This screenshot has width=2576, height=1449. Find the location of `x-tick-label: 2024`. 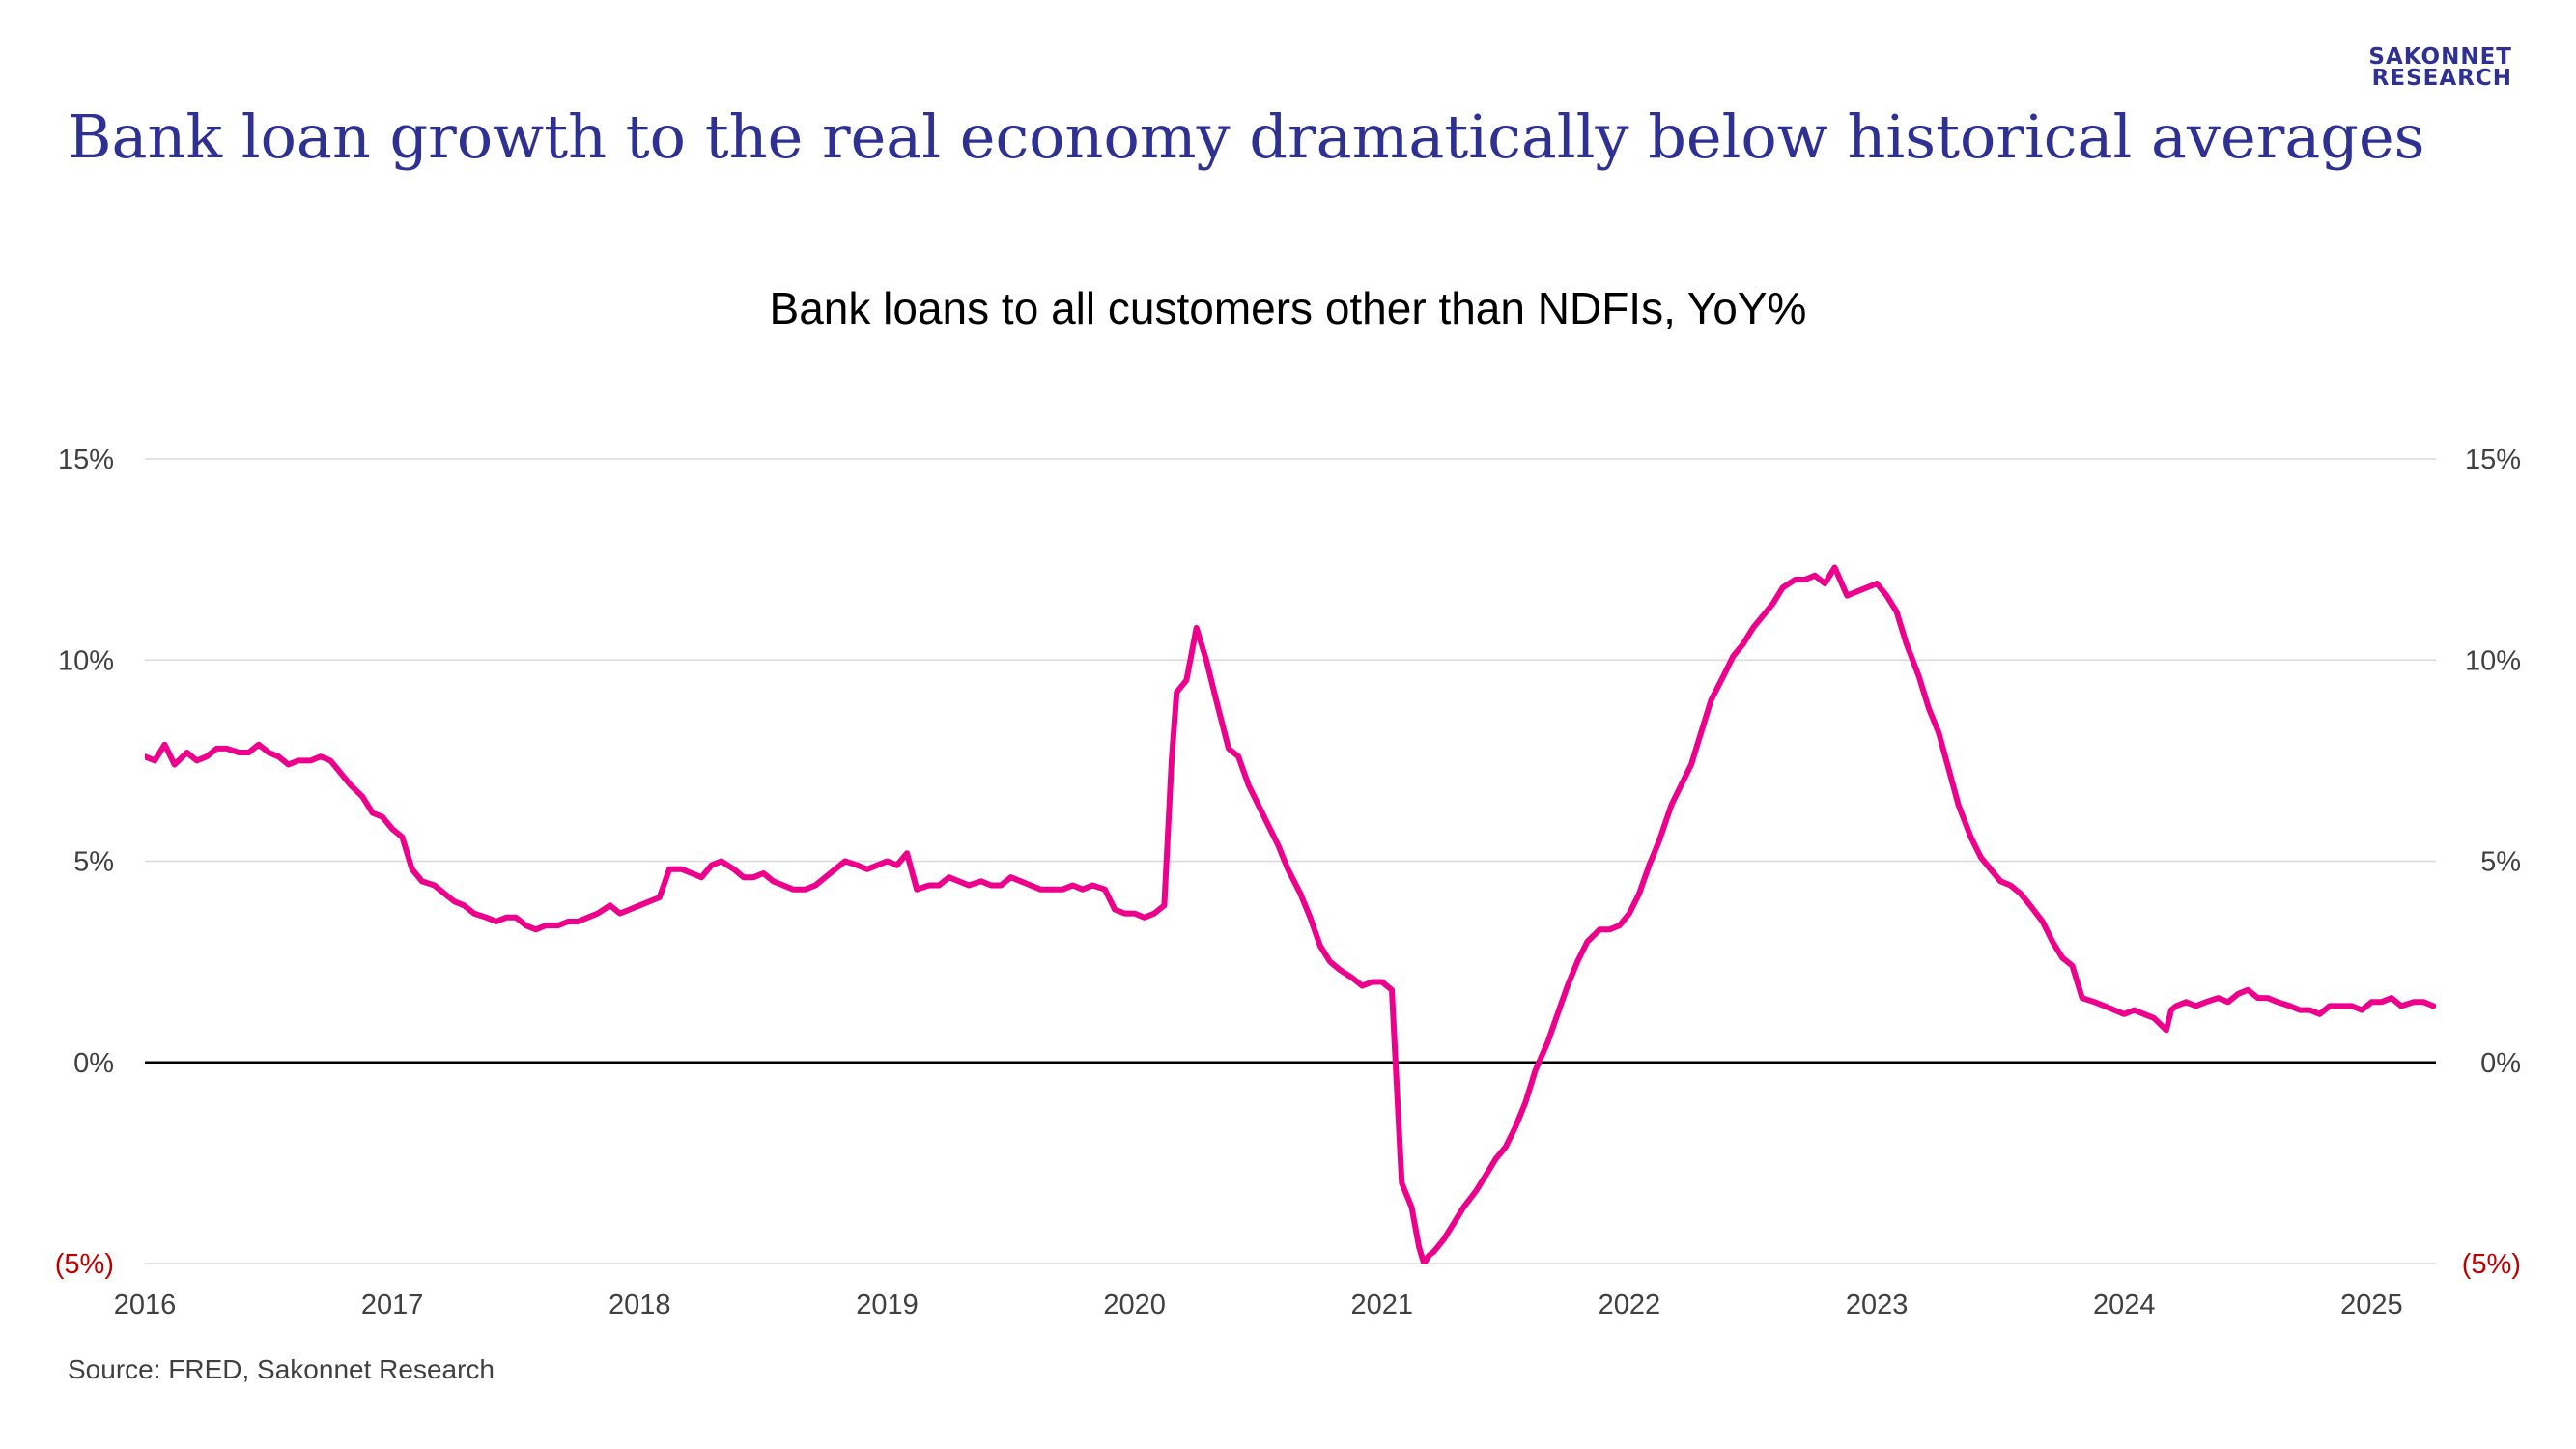

x-tick-label: 2024 is located at coordinates (2124, 1305).